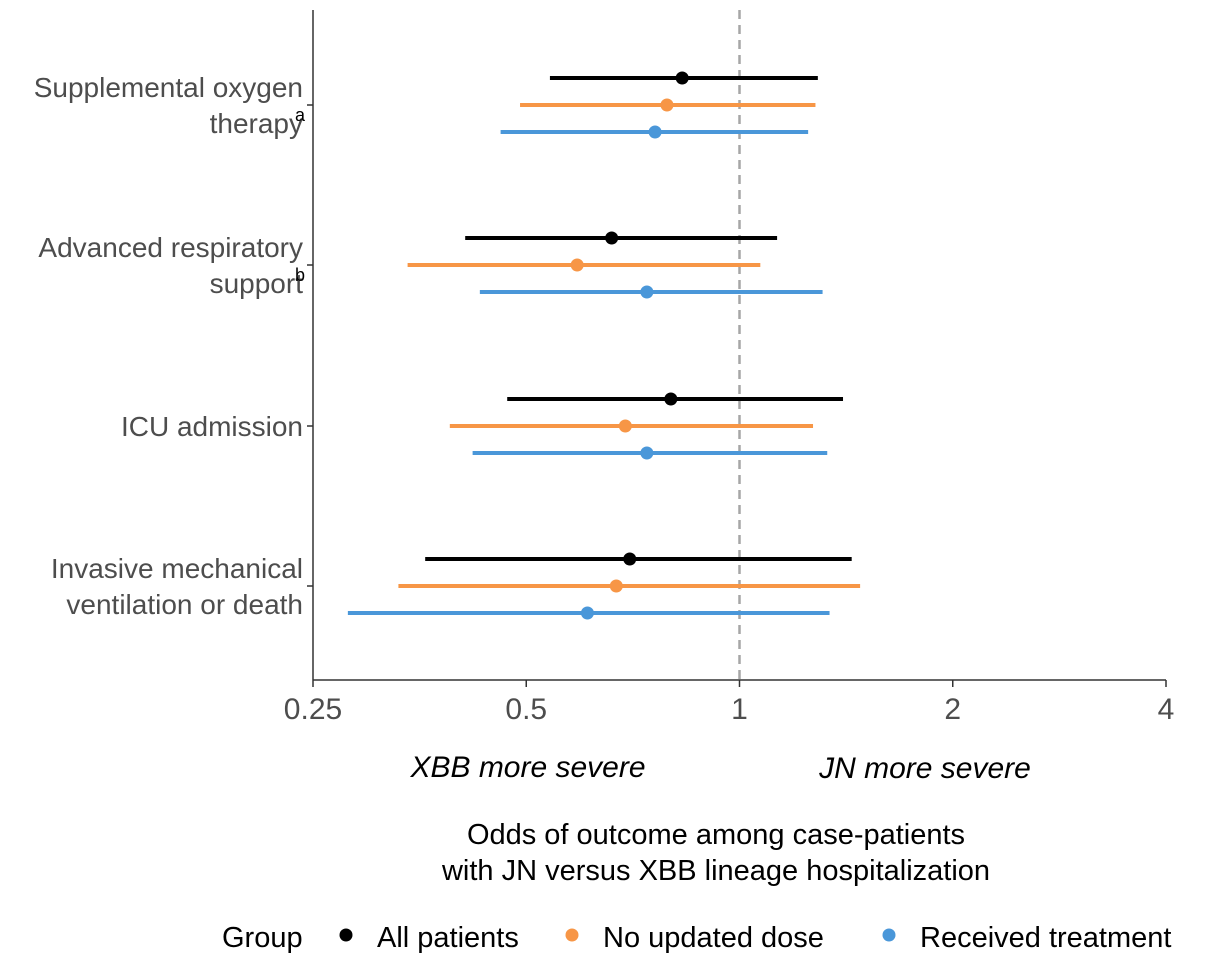 The width and height of the screenshot is (1206, 953). Describe the element at coordinates (1166, 709) in the screenshot. I see `x-tick-label: 4` at that location.